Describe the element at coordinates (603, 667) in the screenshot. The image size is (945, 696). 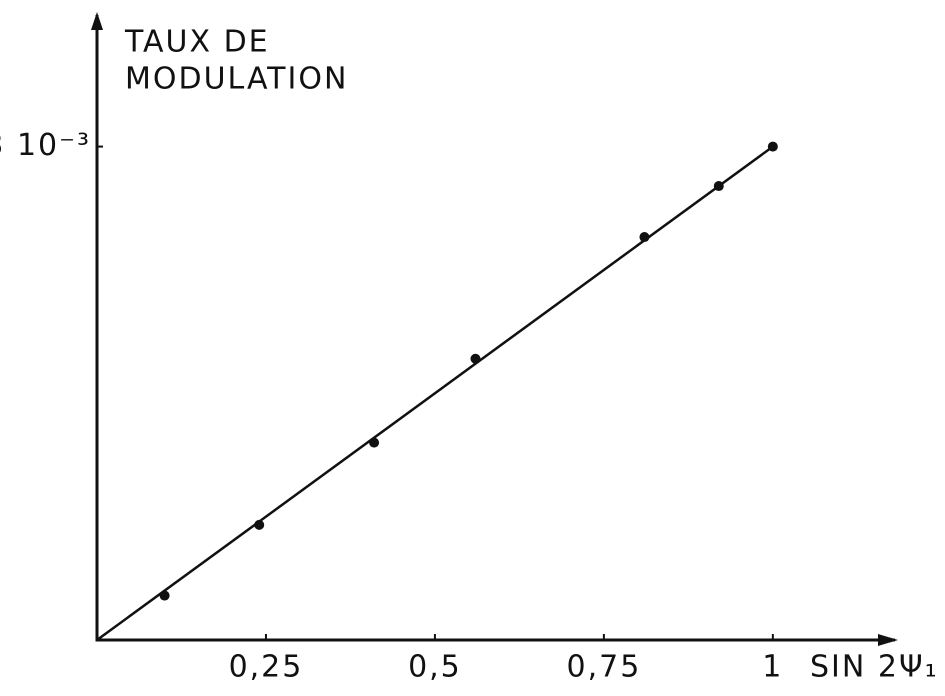
I see `x-tick-label: 0,75` at that location.